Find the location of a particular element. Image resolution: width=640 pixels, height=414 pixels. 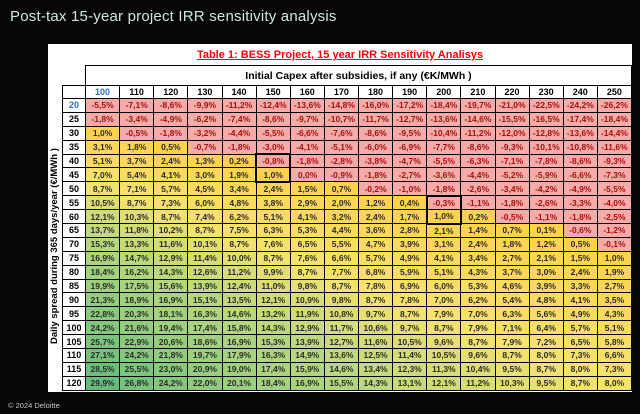

irr-cell: 15,6% is located at coordinates (171, 286).